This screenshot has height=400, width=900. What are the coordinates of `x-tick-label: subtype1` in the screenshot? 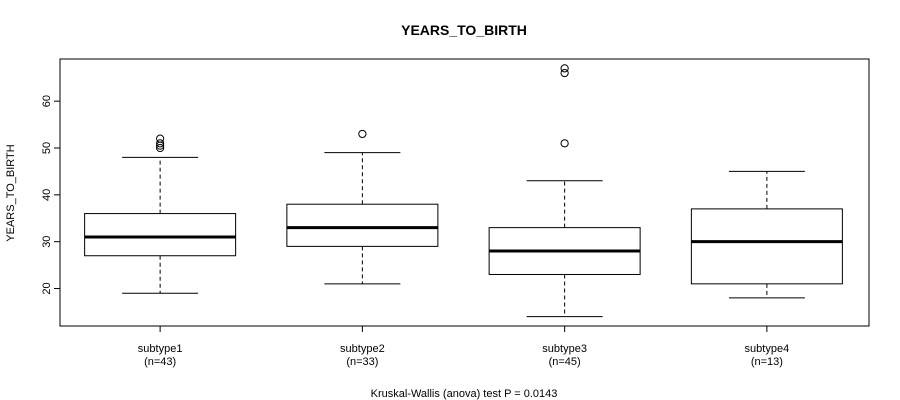 It's located at (160, 349).